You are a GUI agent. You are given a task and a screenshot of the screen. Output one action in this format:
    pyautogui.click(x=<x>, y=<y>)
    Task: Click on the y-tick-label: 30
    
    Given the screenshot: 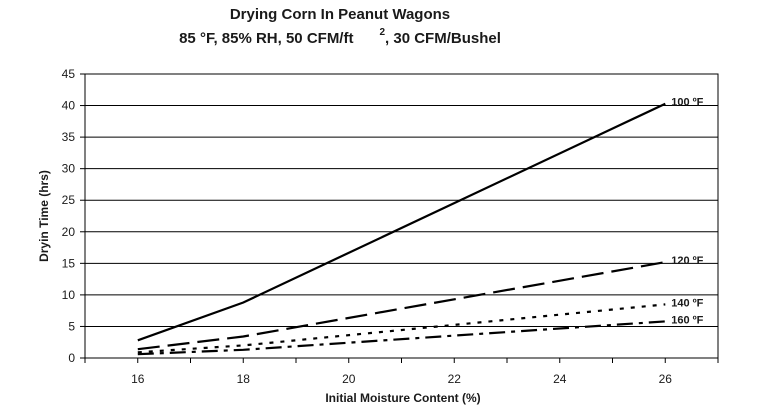 What is the action you would take?
    pyautogui.click(x=69, y=169)
    